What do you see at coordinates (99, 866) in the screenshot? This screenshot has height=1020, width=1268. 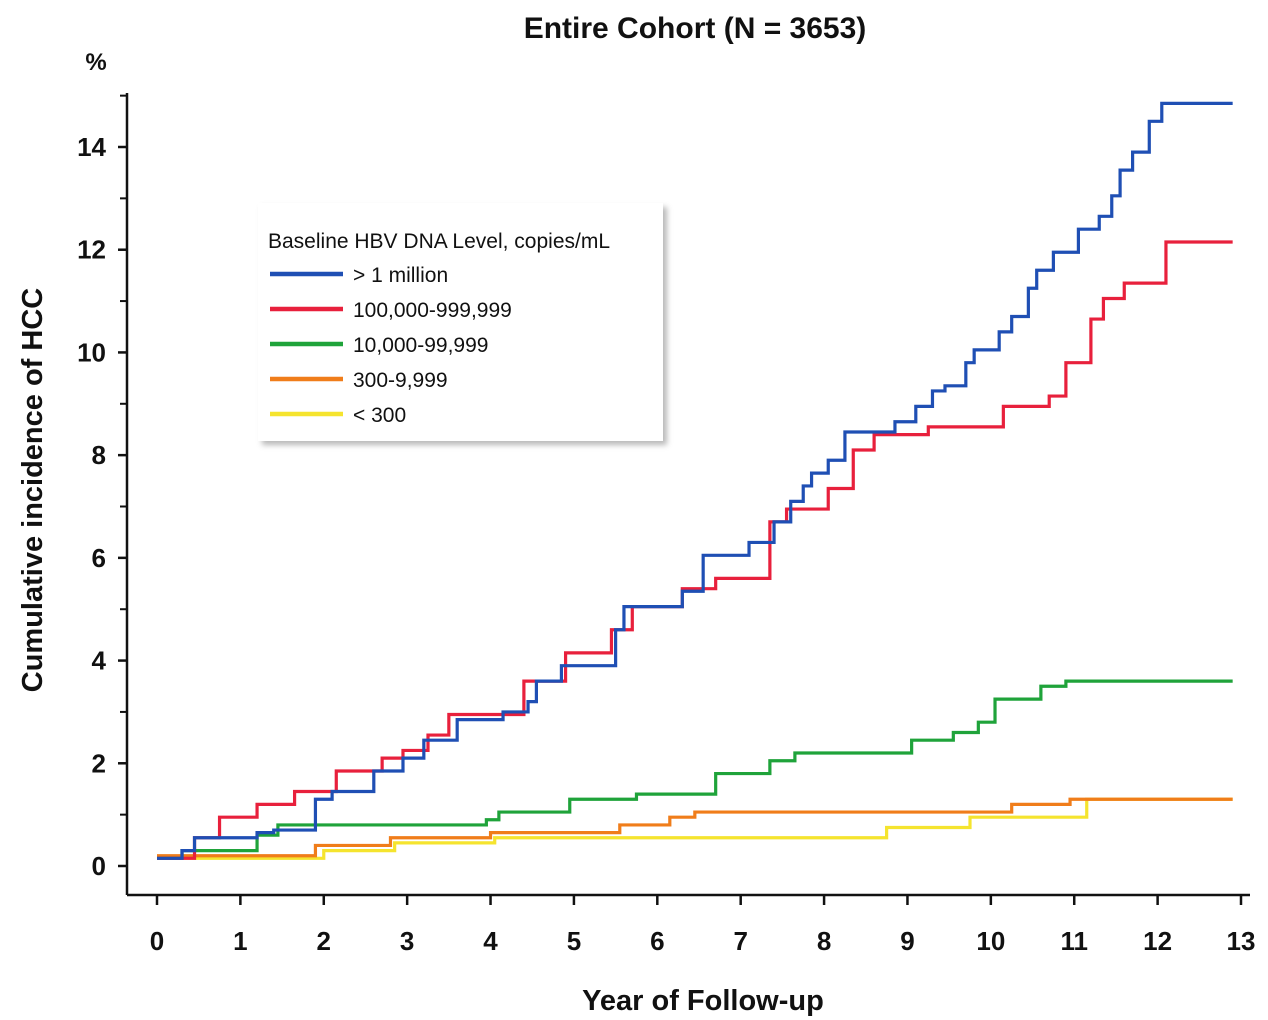 I see `y-tick-label: 0` at bounding box center [99, 866].